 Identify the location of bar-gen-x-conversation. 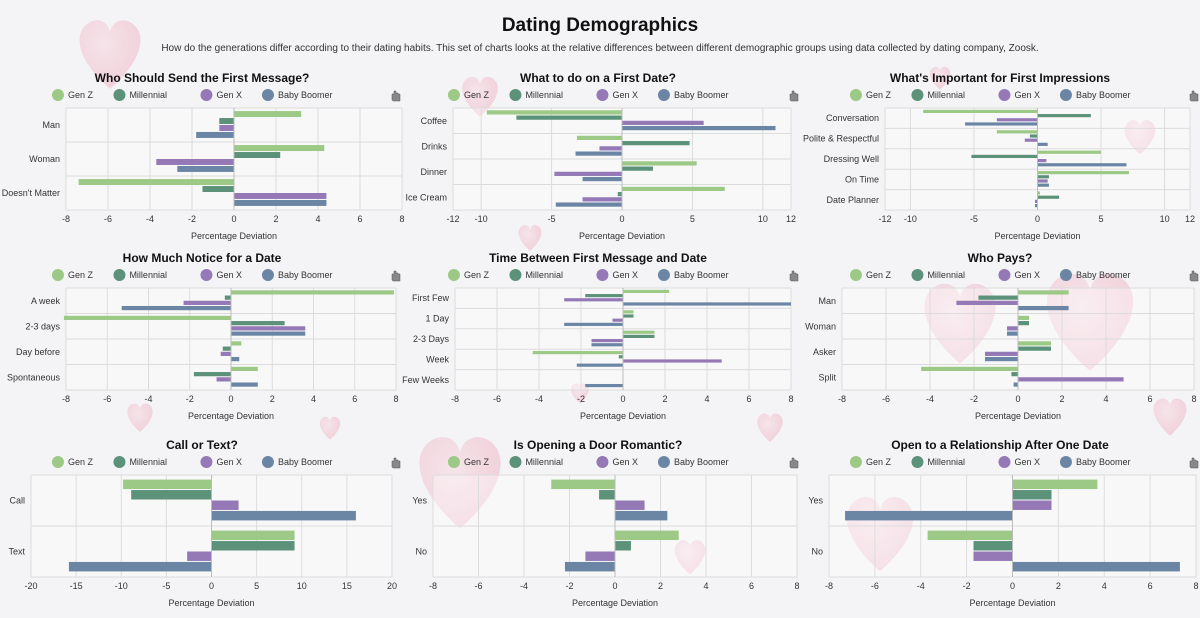
(1017, 120).